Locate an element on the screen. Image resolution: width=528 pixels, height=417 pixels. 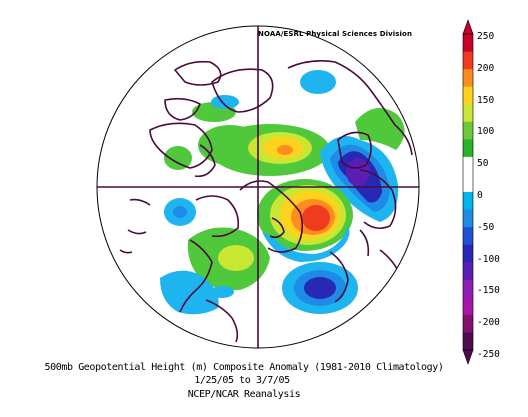
anomaly-cyan-arctic is located at coordinates (318, 82).